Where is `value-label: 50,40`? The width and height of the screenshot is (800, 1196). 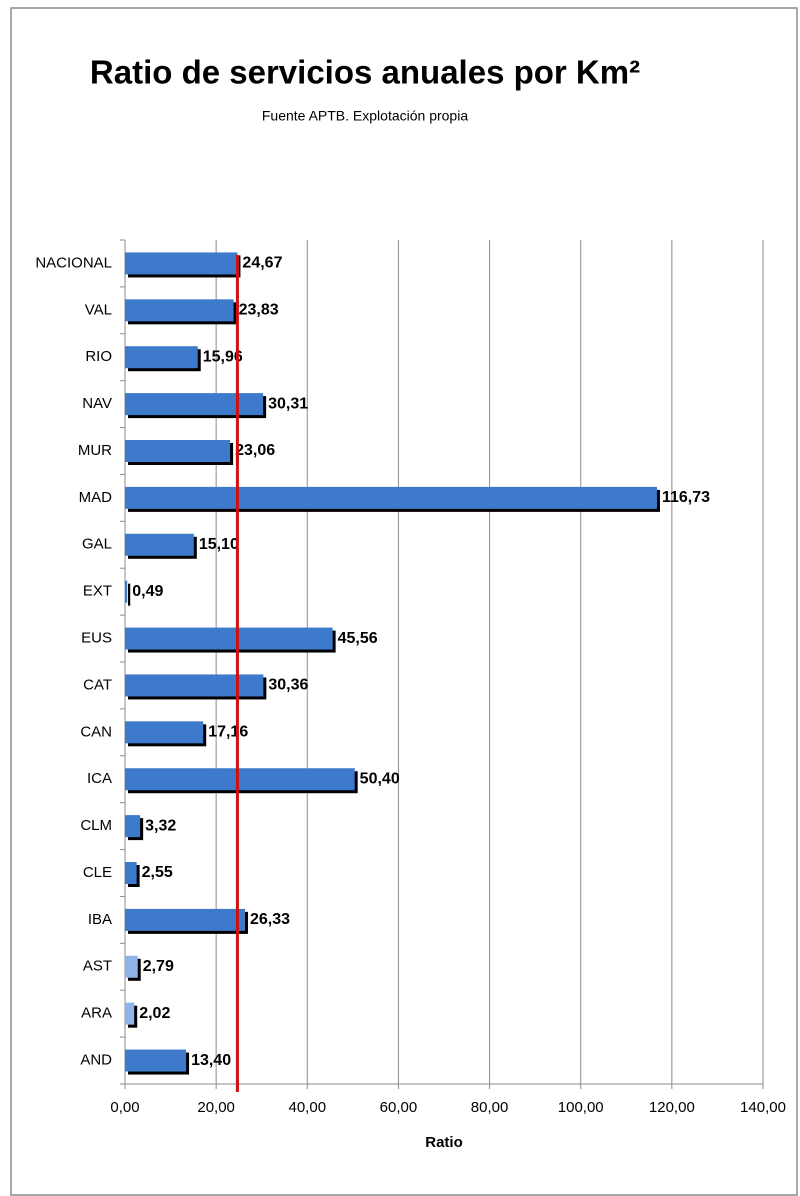
value-label: 50,40 is located at coordinates (380, 778).